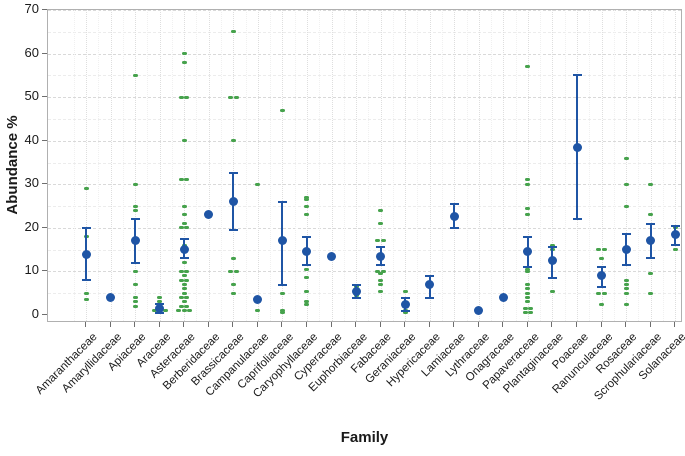 The height and width of the screenshot is (456, 685). Describe the element at coordinates (31, 270) in the screenshot. I see `y-tick-label: 10` at that location.